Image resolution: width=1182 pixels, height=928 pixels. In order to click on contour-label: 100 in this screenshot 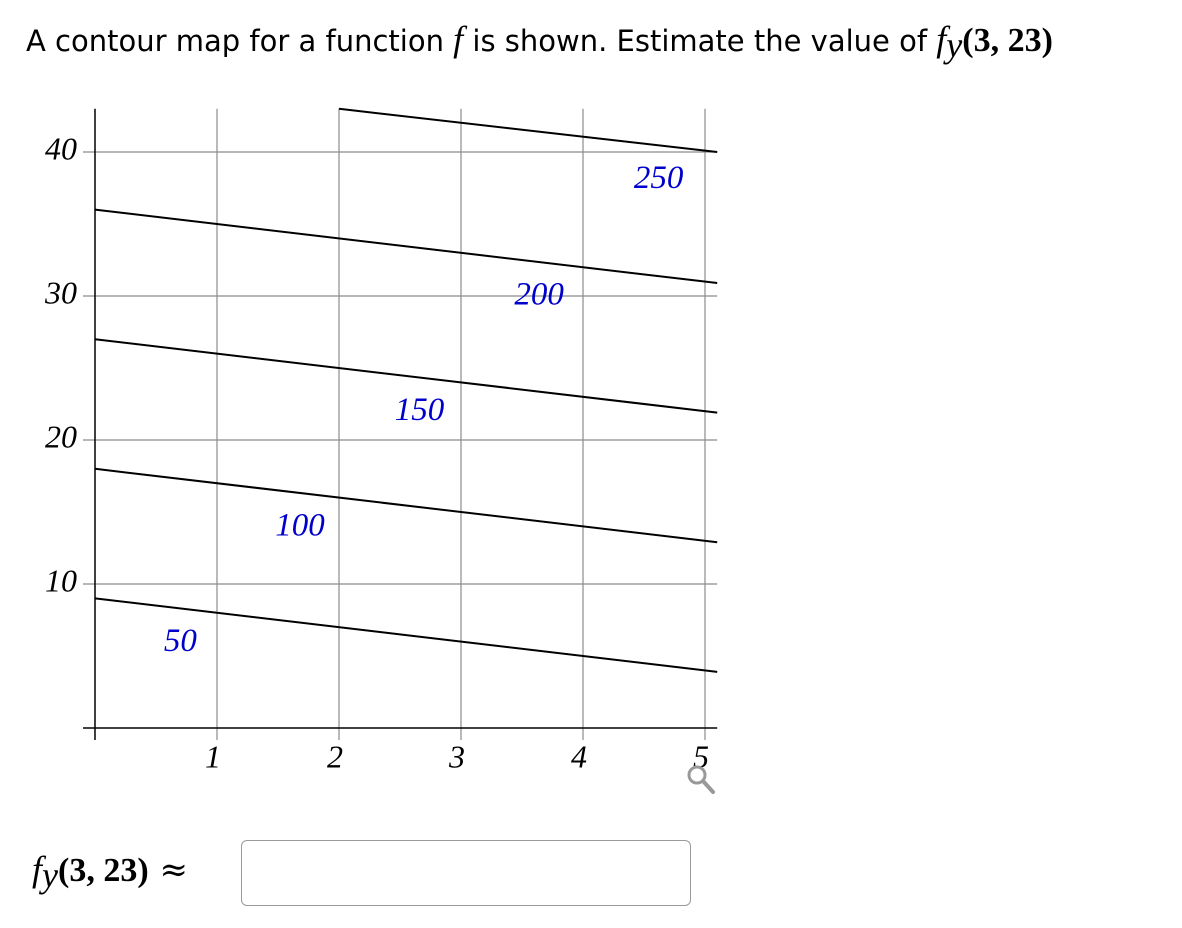, I will do `click(300, 526)`.